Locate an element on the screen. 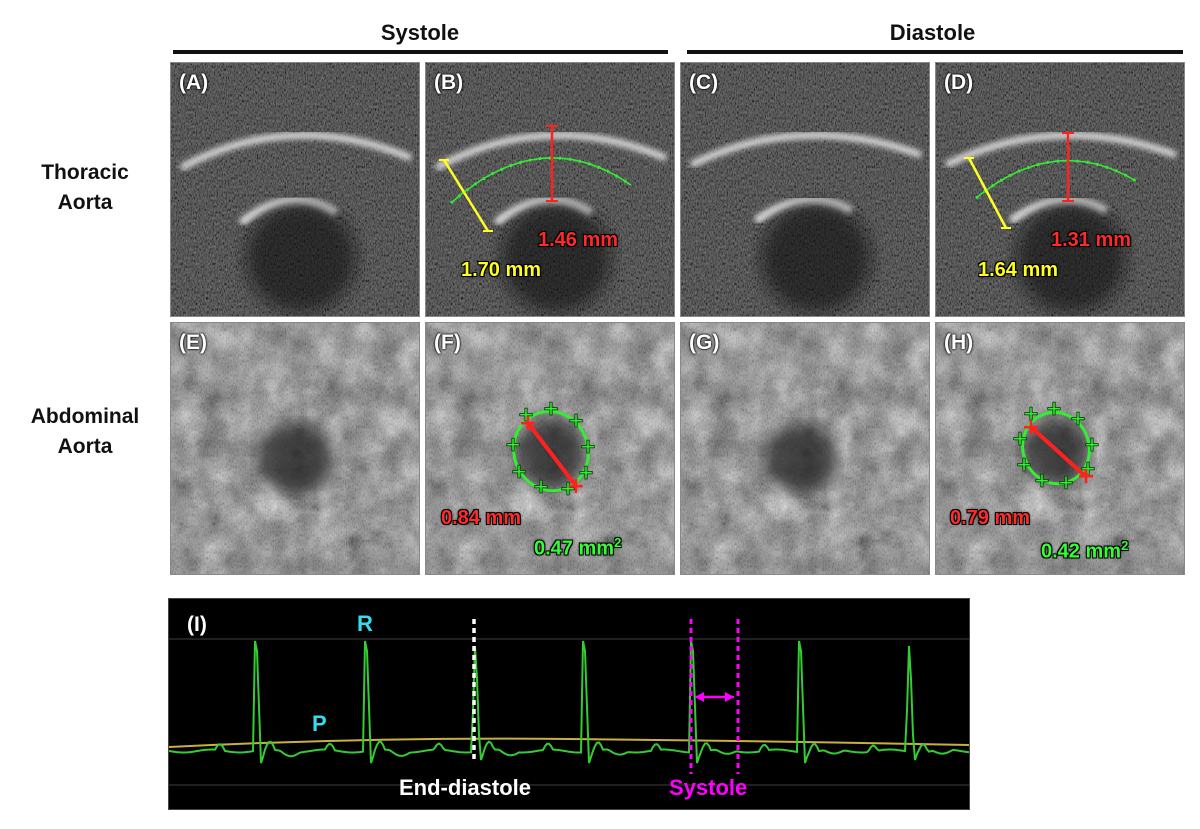 The width and height of the screenshot is (1200, 829). ultrasound-panel-g: (G) is located at coordinates (805, 448).